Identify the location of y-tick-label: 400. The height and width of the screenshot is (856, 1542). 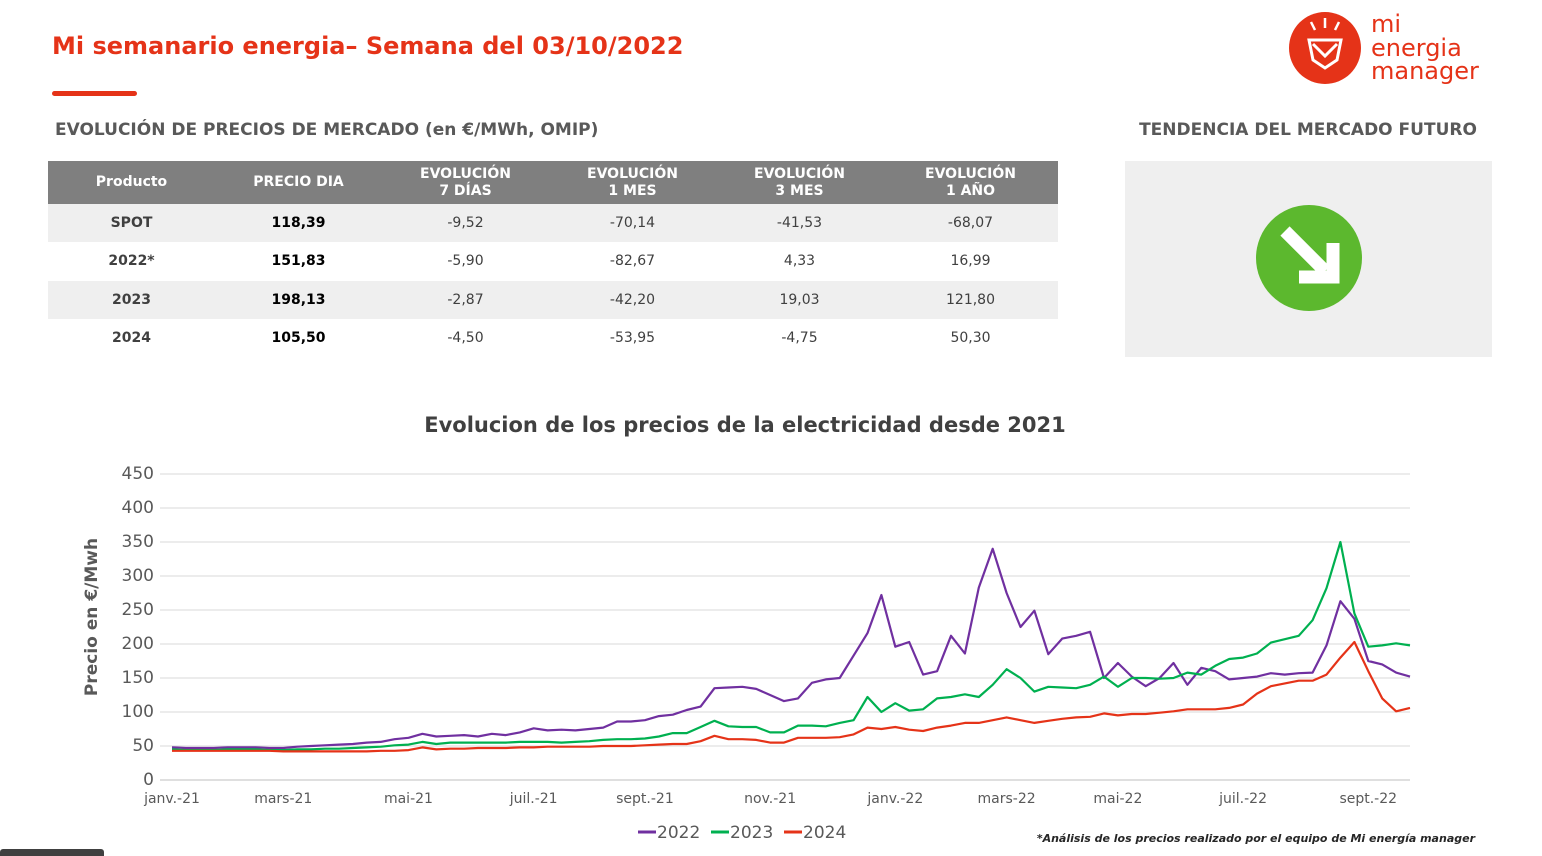
(138, 508).